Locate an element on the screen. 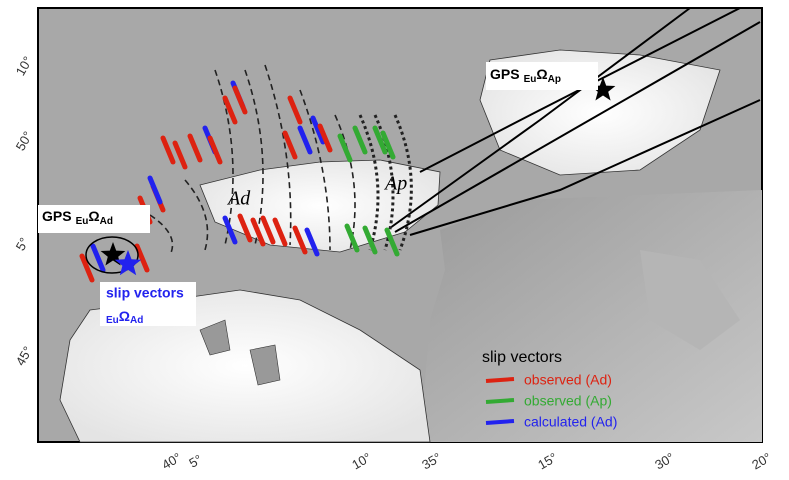 The height and width of the screenshot is (480, 789). lon-tick-label: 5° is located at coordinates (195, 460).